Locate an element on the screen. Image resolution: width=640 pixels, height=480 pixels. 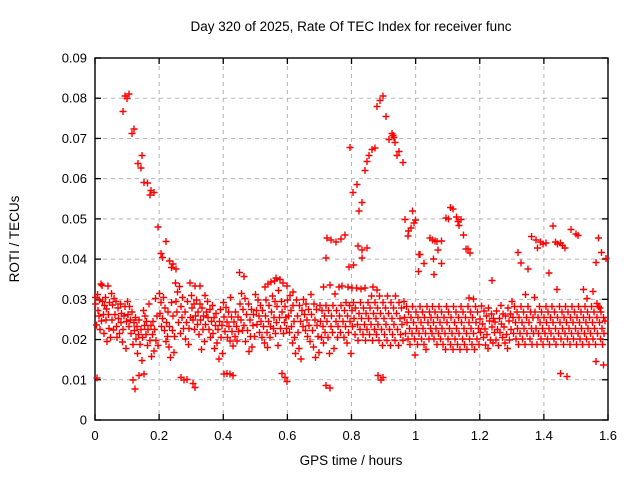
x-tick-labels: 0 0.2 0.4 0.6 0.8 1 1.2 1.4 1.6 is located at coordinates (354, 435).